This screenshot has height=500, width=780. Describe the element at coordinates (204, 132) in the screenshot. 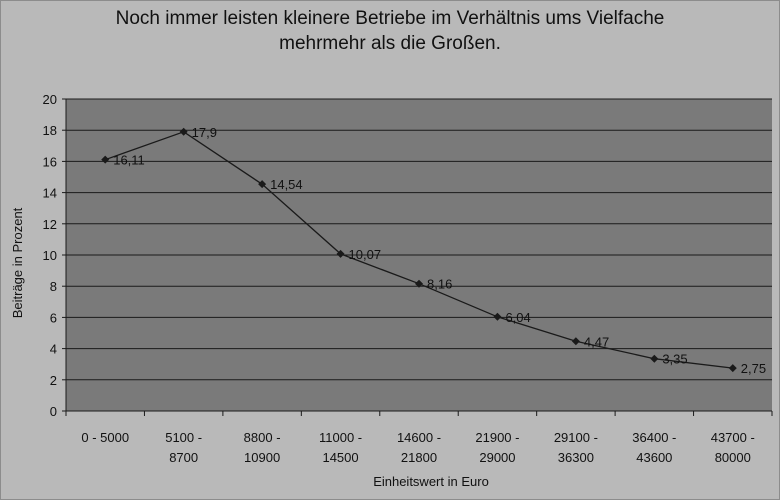

I see `data-label: 17,9` at that location.